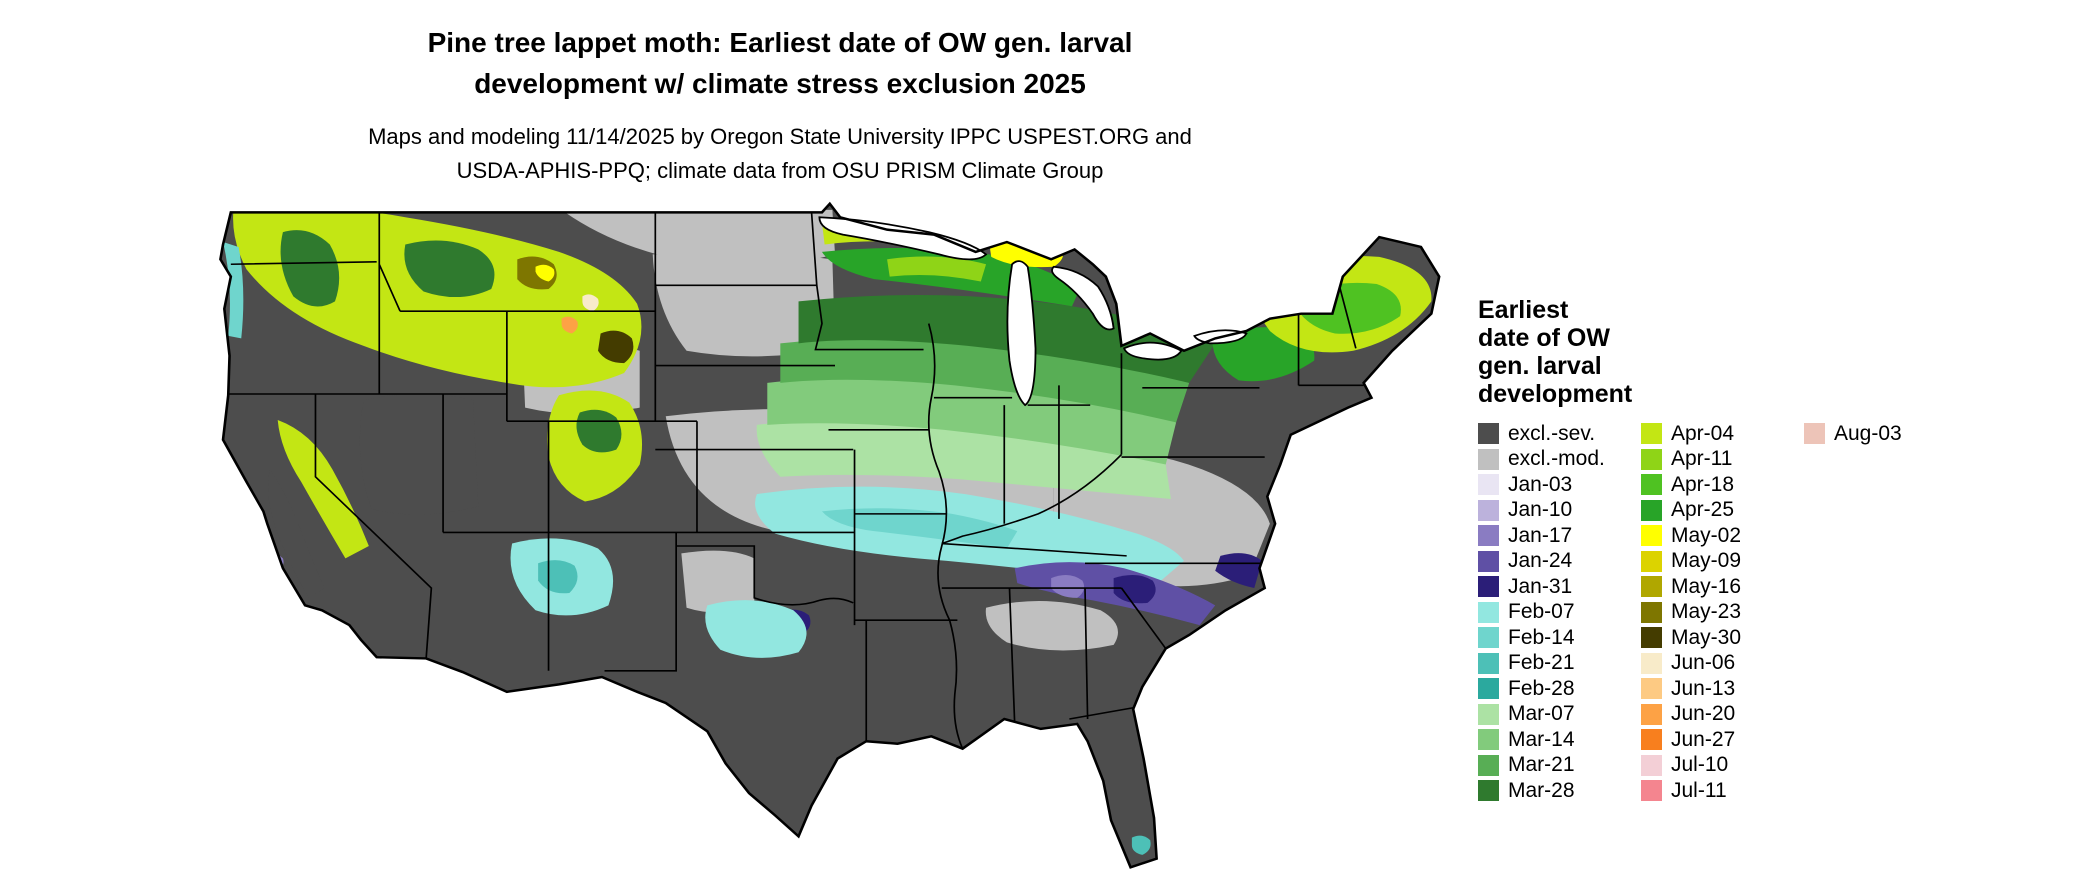 This screenshot has width=2100, height=892. I want to click on great-lakes, so click(1033, 311).